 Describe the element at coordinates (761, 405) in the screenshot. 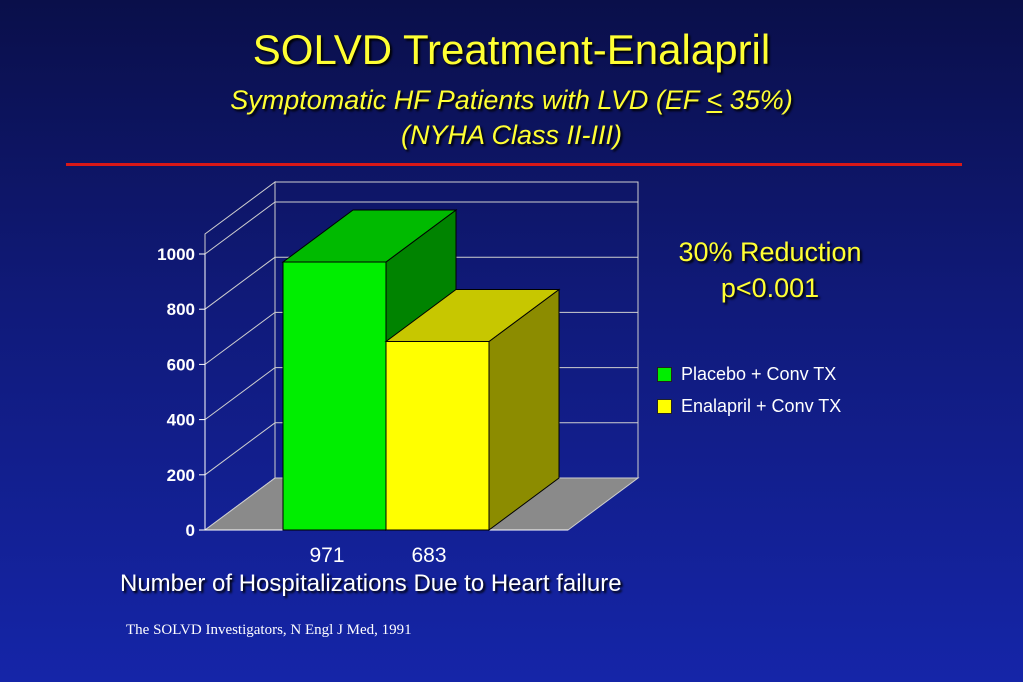

I see `legend-label-enalapril: Enalapril + Conv TX` at that location.